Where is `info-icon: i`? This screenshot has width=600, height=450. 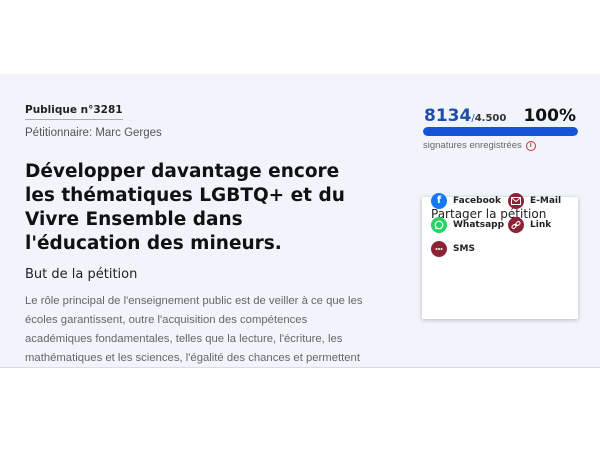 info-icon: i is located at coordinates (530, 145).